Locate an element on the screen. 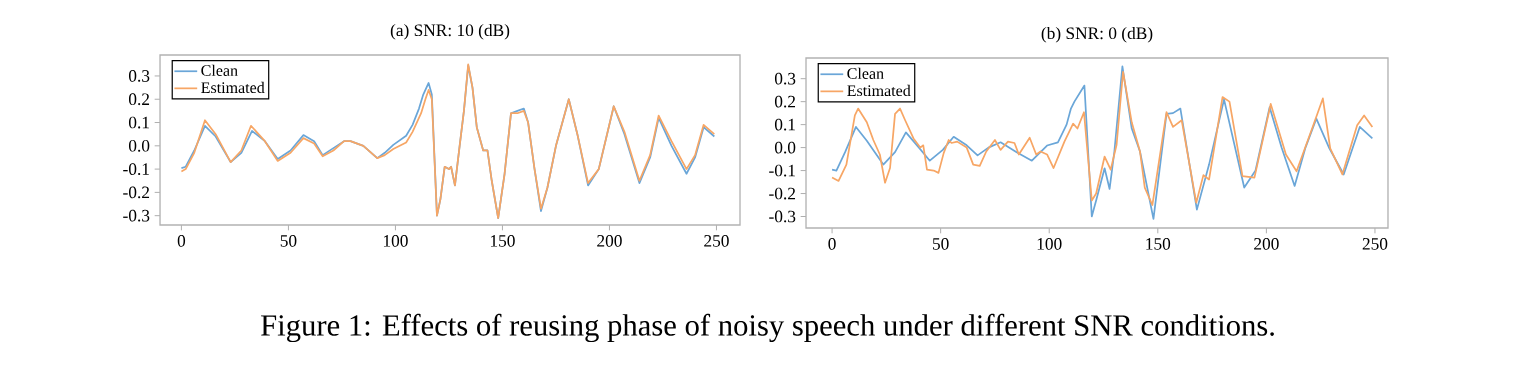  chart-title: (a) SNR: 10 (dB) is located at coordinates (450, 31).